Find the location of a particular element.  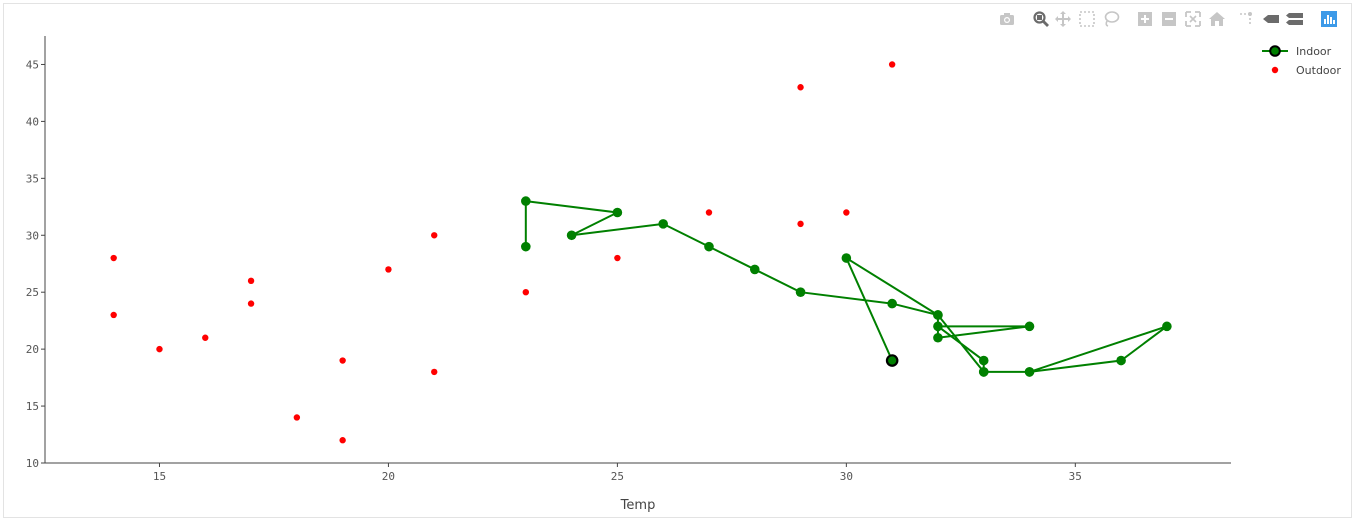

lasso-select-button is located at coordinates (1111, 19).